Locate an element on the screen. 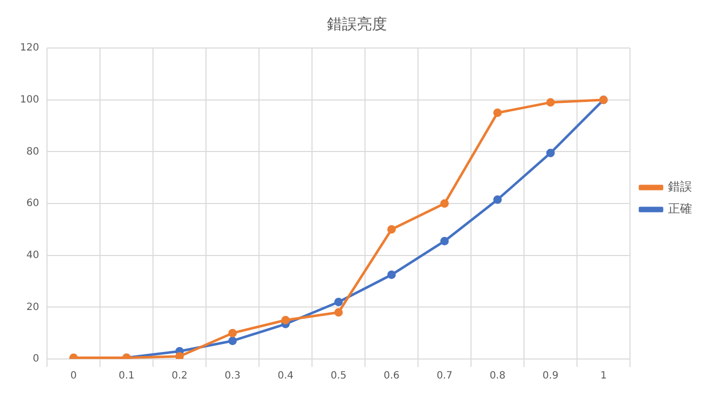 This screenshot has height=397, width=720. x-tick-label: 0.2 is located at coordinates (180, 376).